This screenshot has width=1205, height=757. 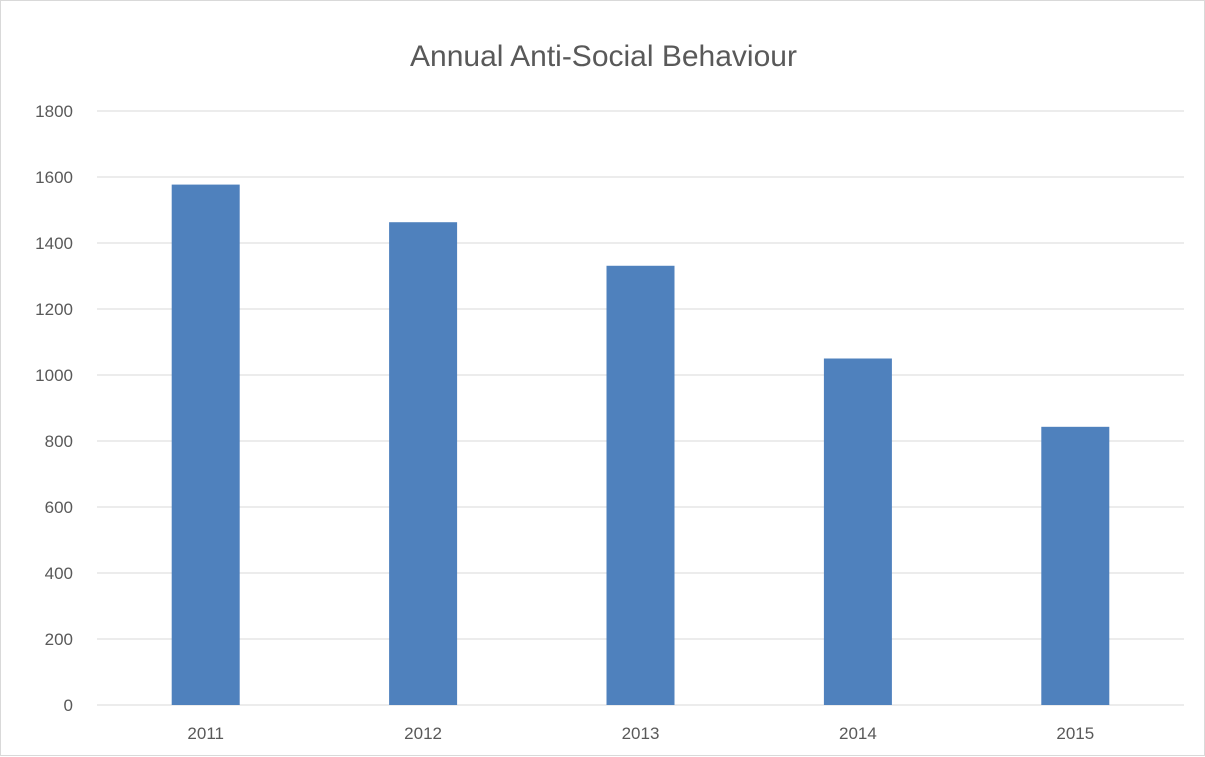 What do you see at coordinates (603, 56) in the screenshot?
I see `chart-title: Annual Anti-Social Behaviour` at bounding box center [603, 56].